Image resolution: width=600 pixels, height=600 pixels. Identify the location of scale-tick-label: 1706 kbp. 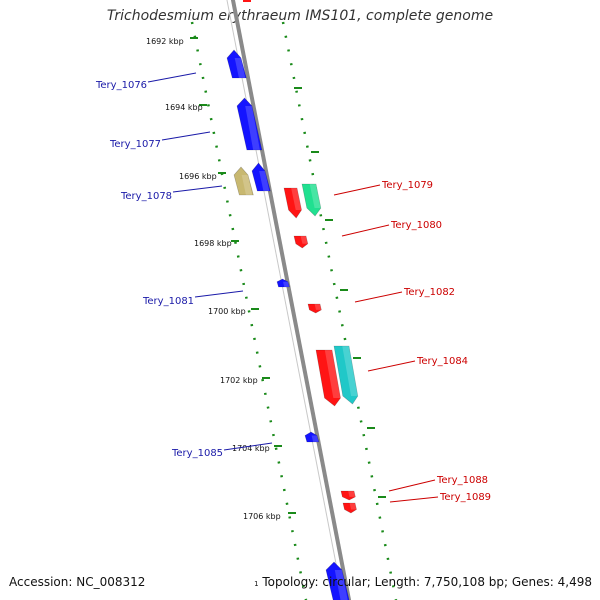
(262, 516).